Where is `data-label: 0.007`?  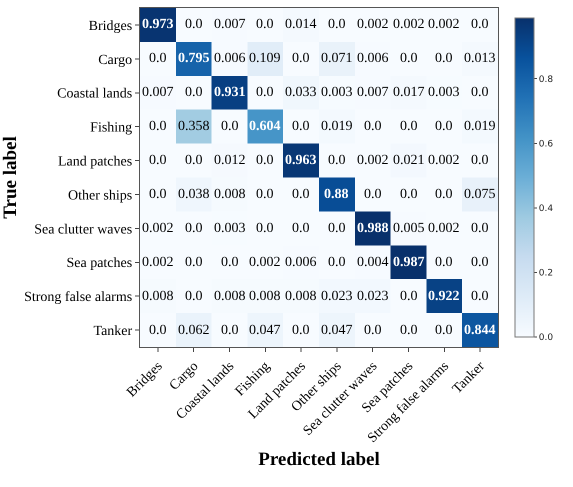 data-label: 0.007 is located at coordinates (372, 92).